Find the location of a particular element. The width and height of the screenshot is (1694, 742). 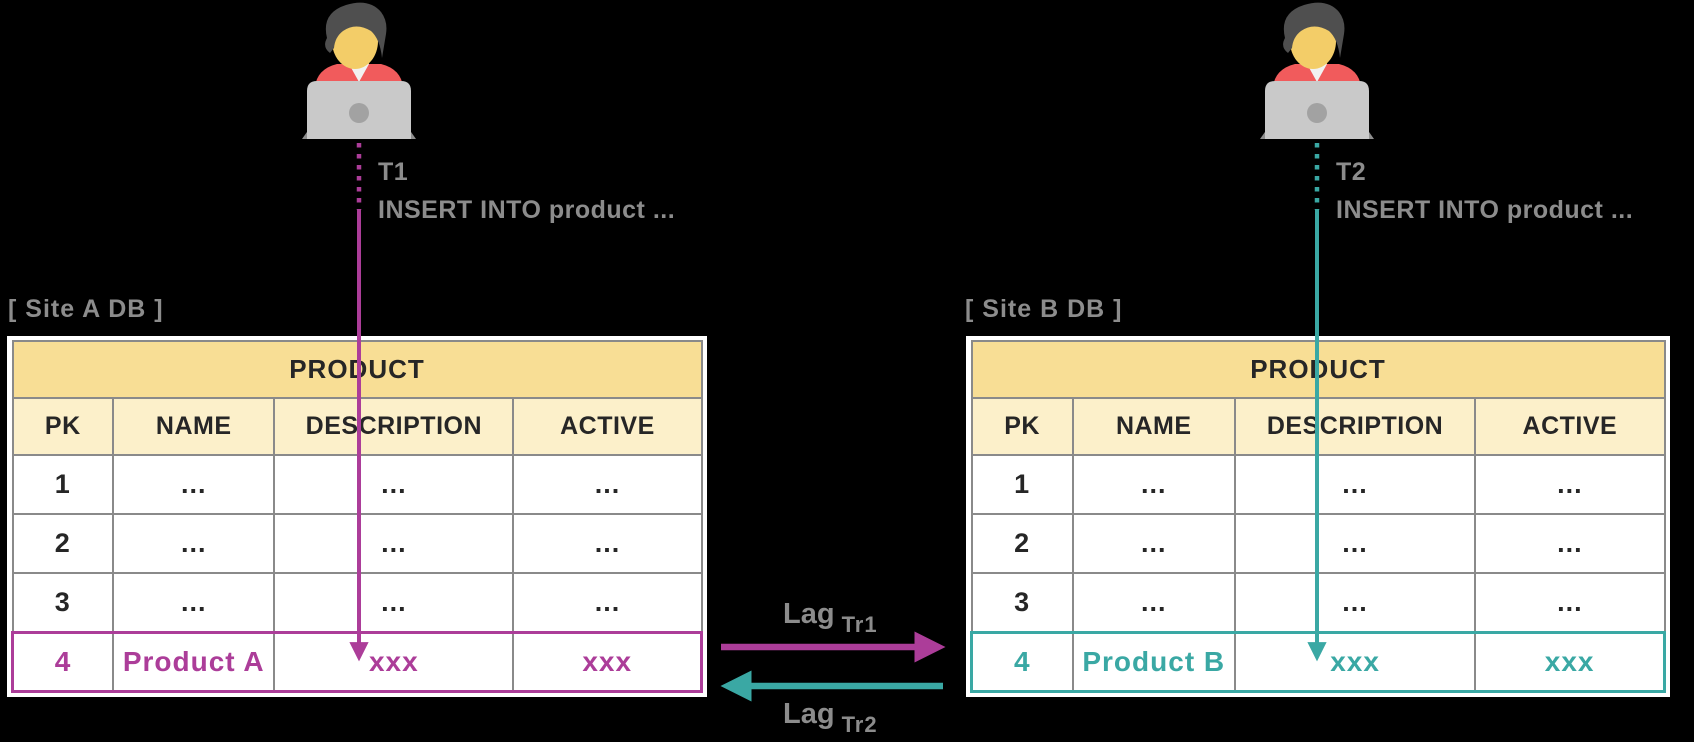

table-b-col-active: ACTIVE is located at coordinates (1570, 426).